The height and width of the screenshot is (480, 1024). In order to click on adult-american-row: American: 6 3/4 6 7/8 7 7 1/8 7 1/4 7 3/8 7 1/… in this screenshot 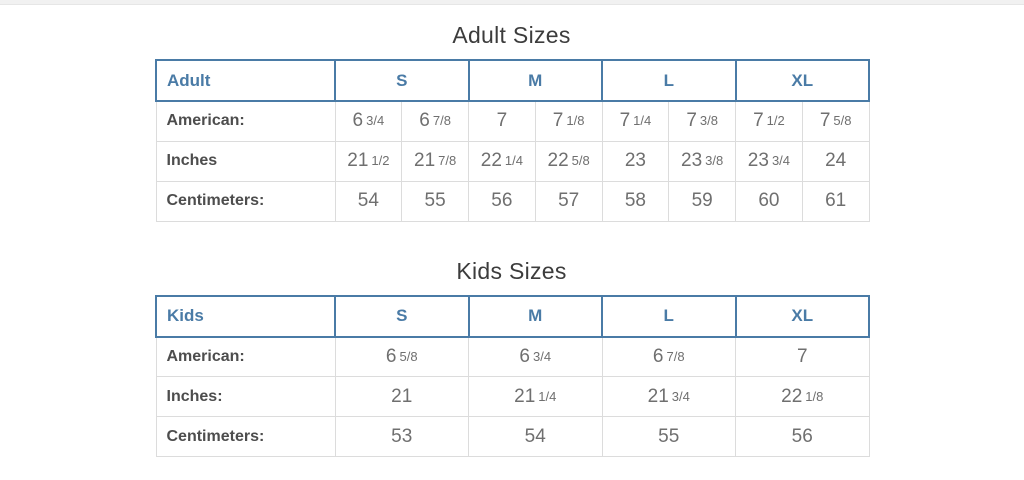, I will do `click(512, 121)`.